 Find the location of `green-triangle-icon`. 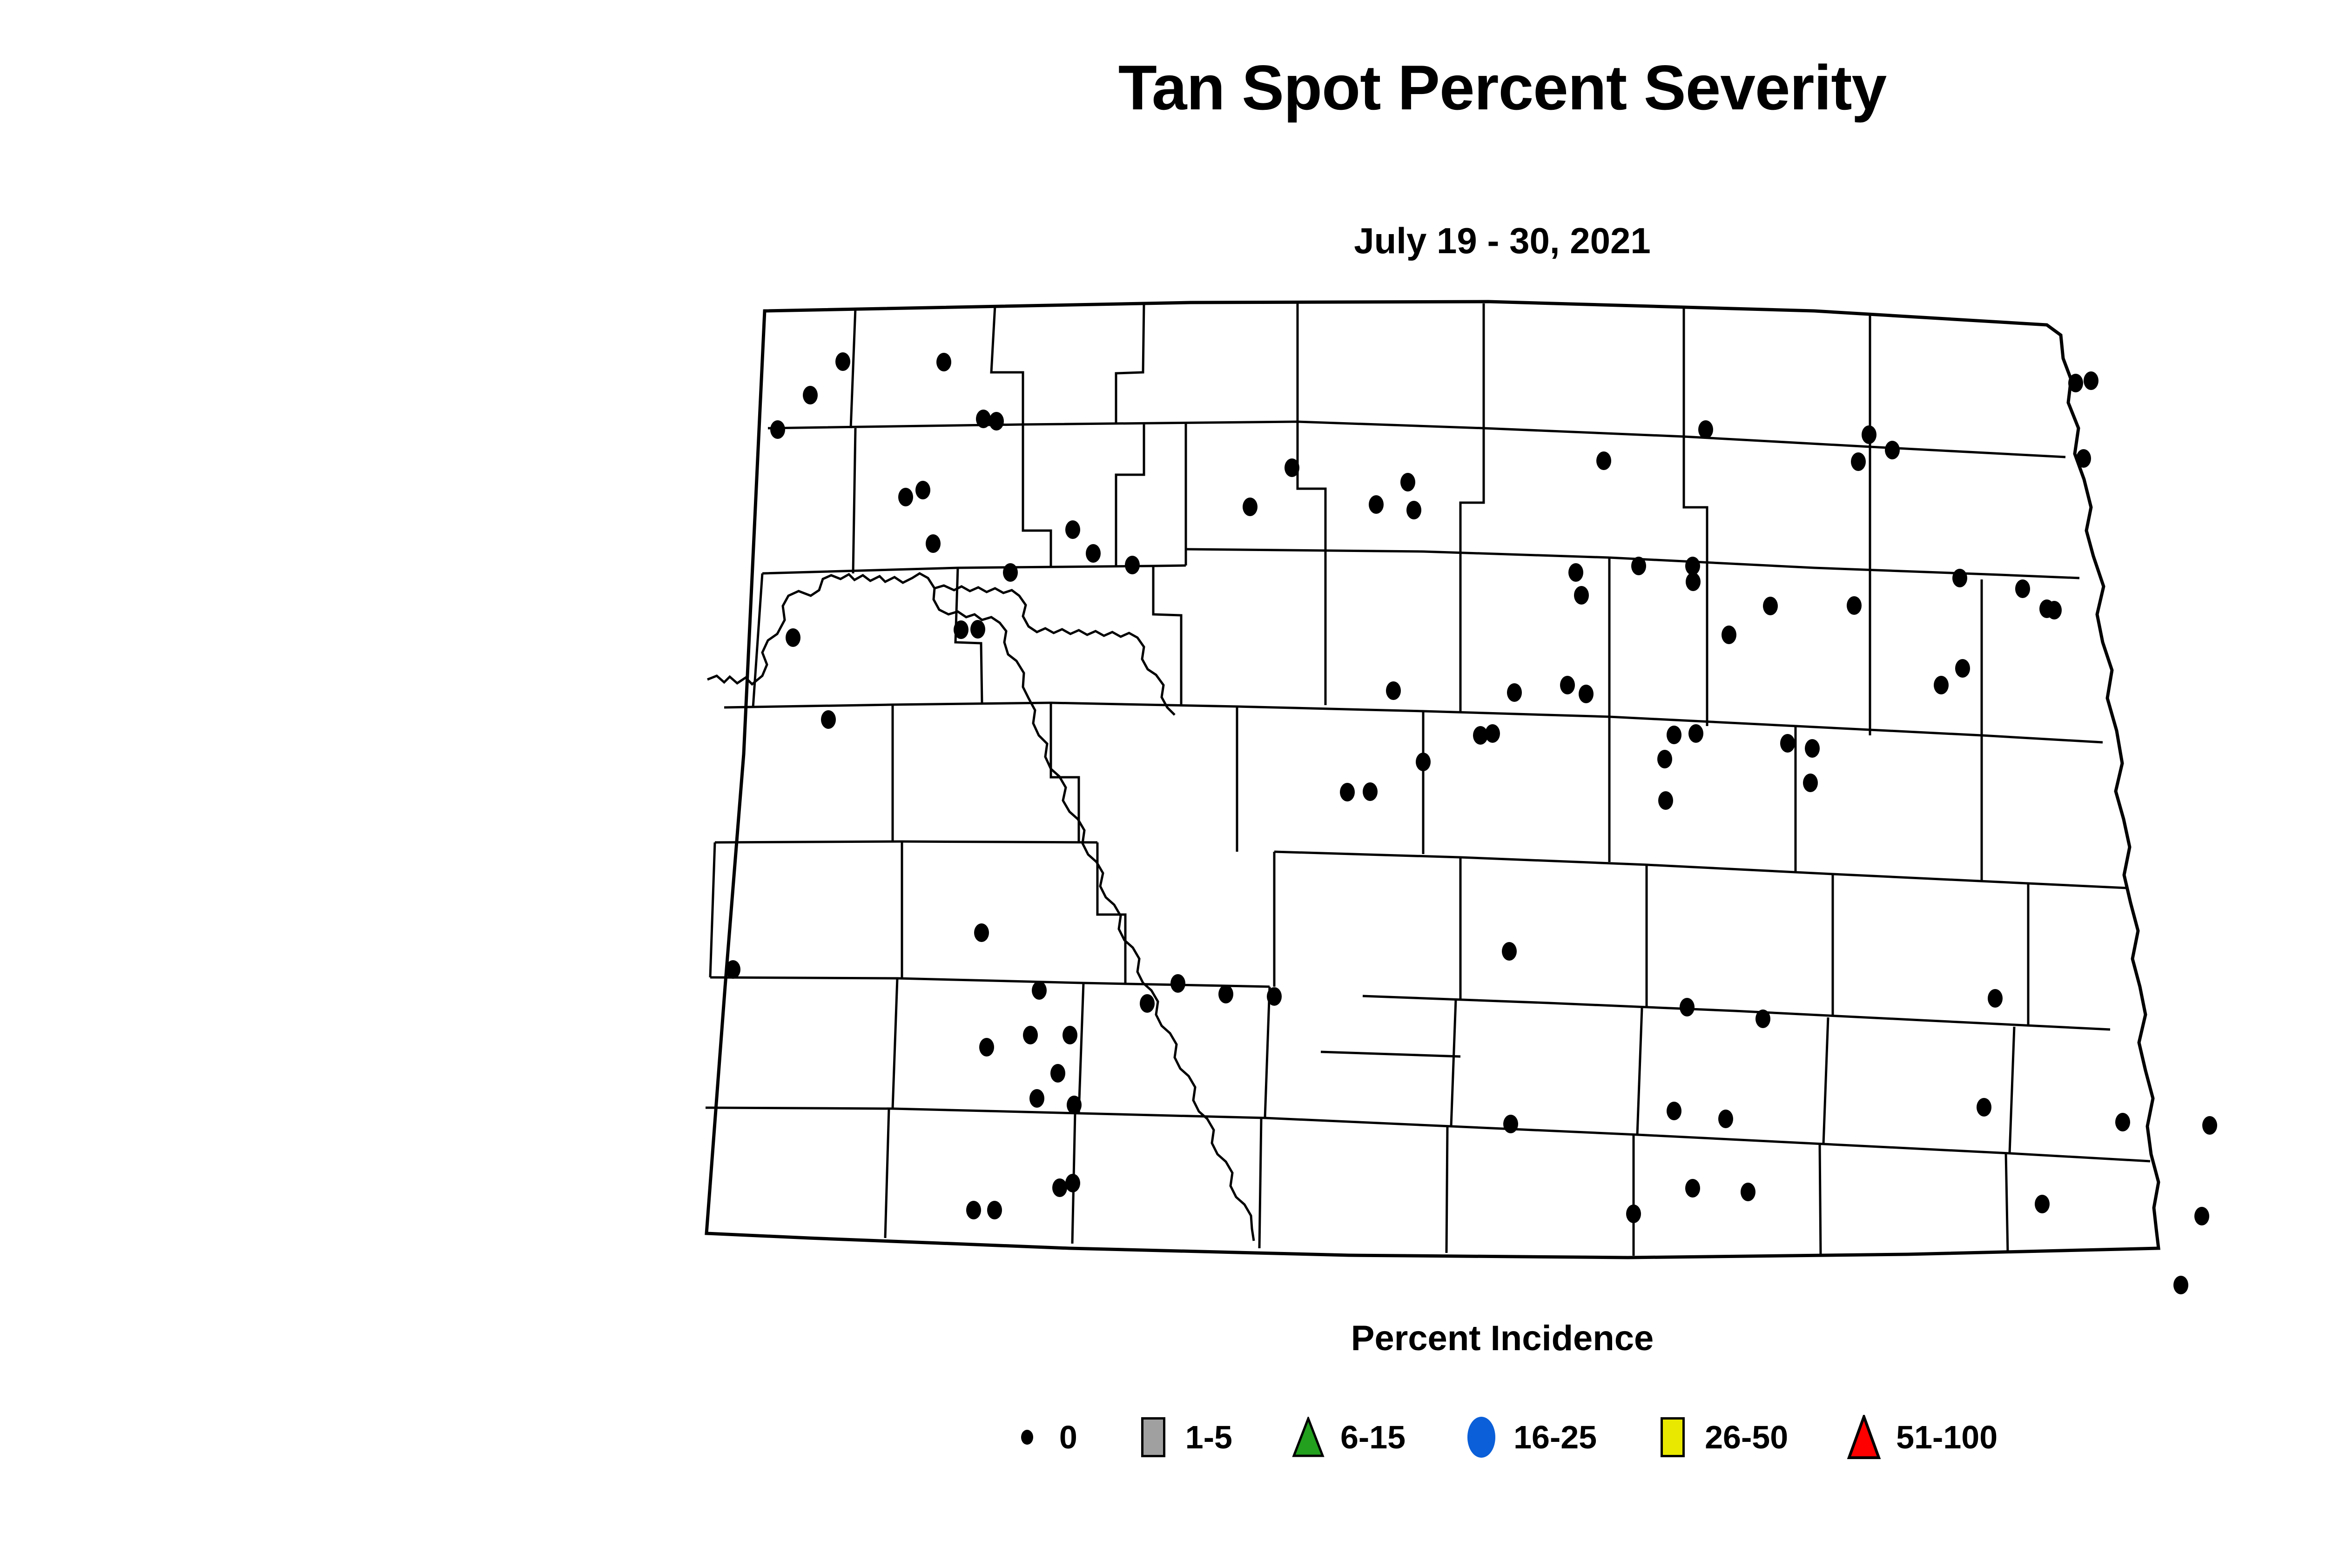

green-triangle-icon is located at coordinates (1308, 1437).